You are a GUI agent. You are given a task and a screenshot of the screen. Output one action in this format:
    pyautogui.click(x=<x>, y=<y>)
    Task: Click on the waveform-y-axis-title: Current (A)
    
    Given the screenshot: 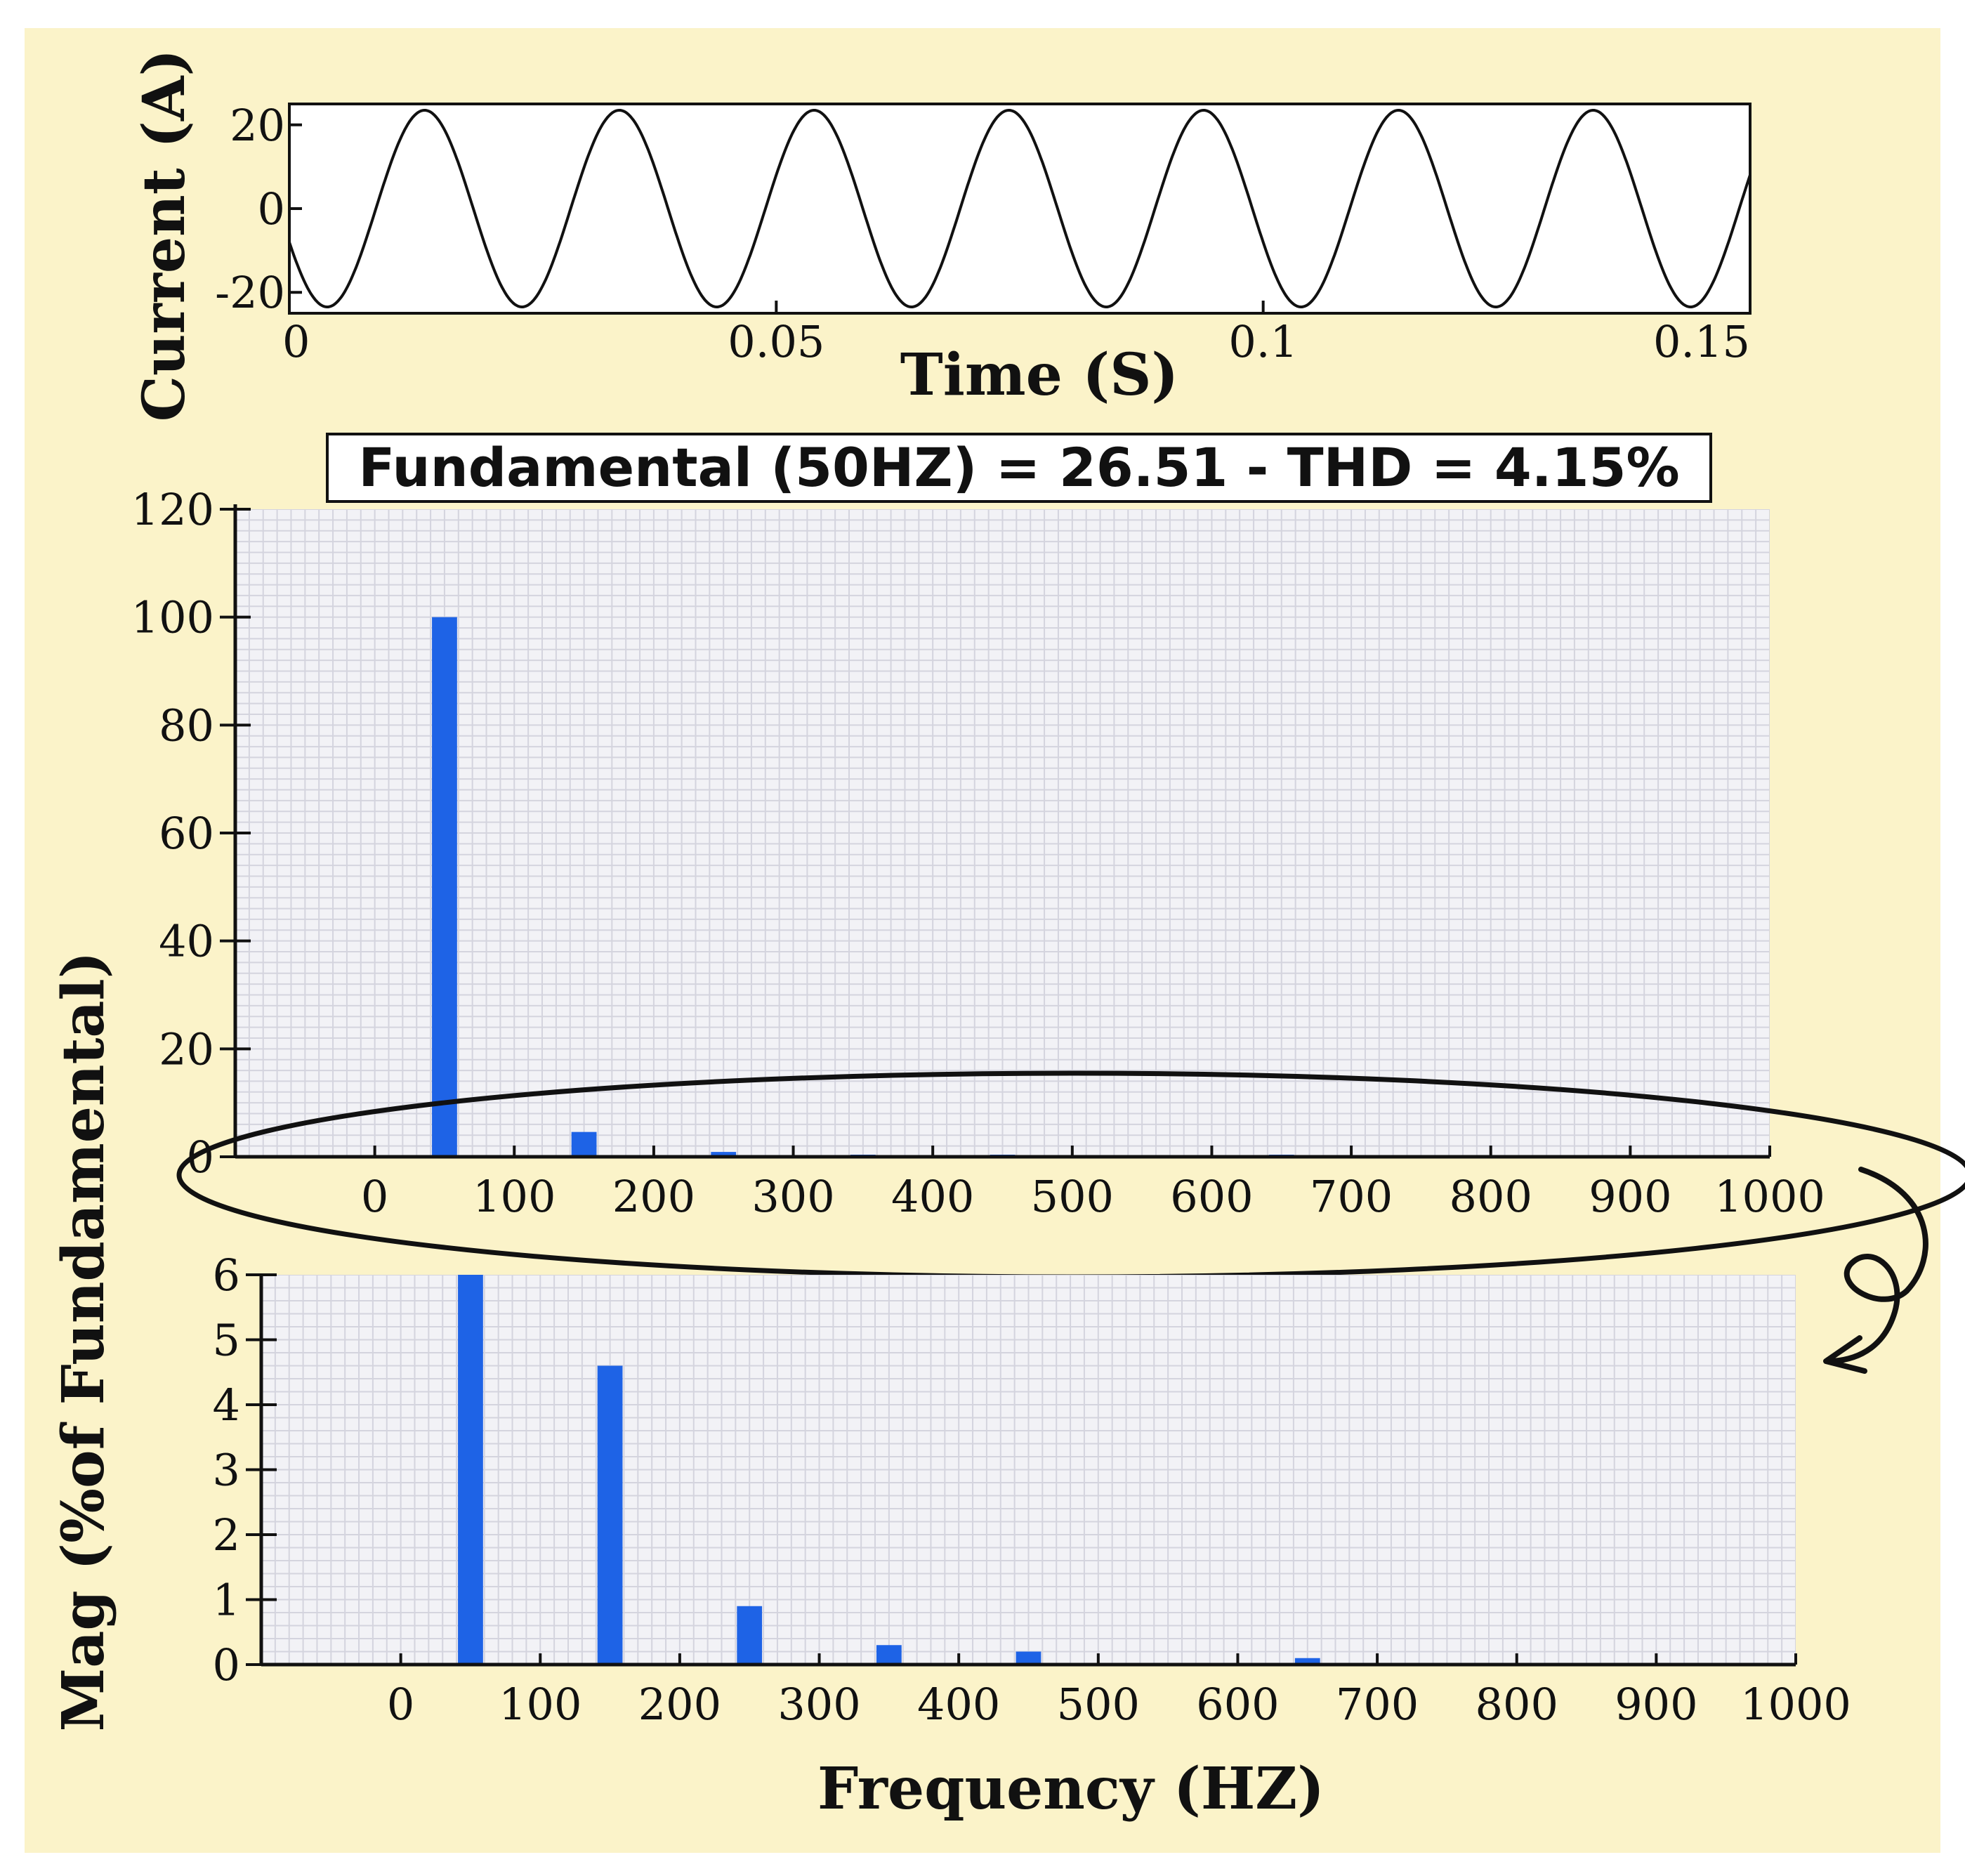 What is the action you would take?
    pyautogui.click(x=164, y=236)
    